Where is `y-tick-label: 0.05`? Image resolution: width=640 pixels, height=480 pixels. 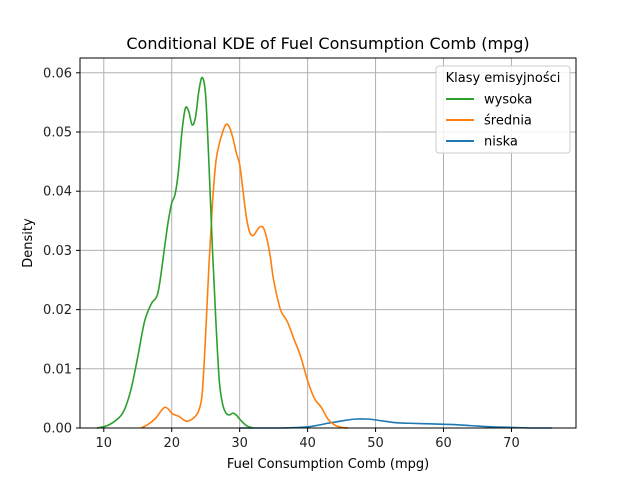
y-tick-label: 0.05 is located at coordinates (57, 133).